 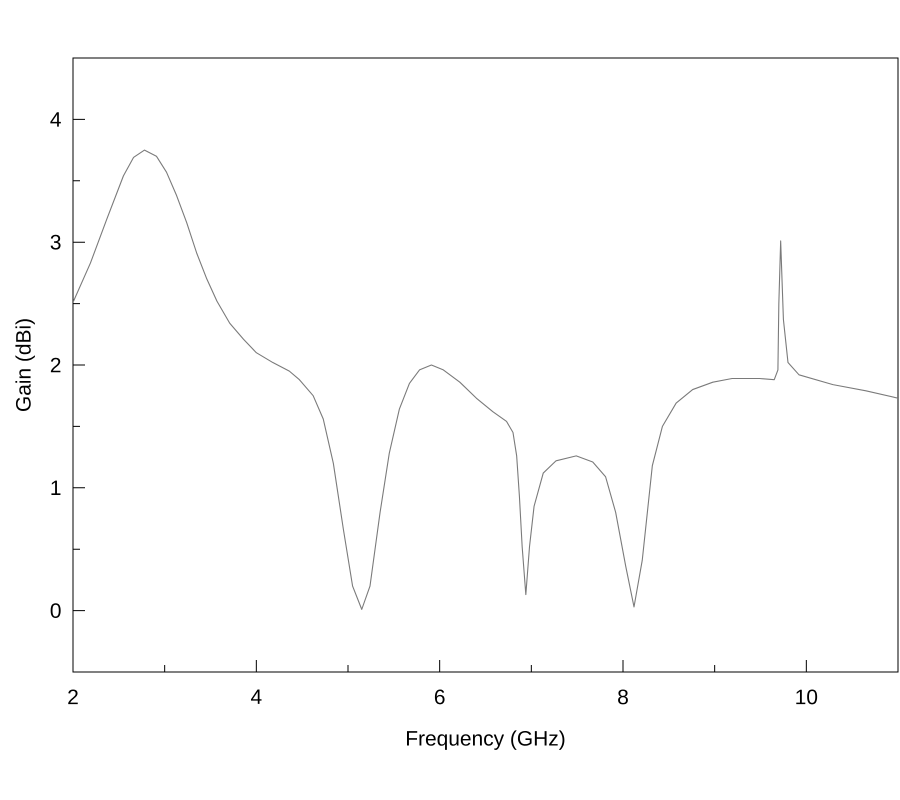 I want to click on y-tick-label: 0, so click(x=55, y=610).